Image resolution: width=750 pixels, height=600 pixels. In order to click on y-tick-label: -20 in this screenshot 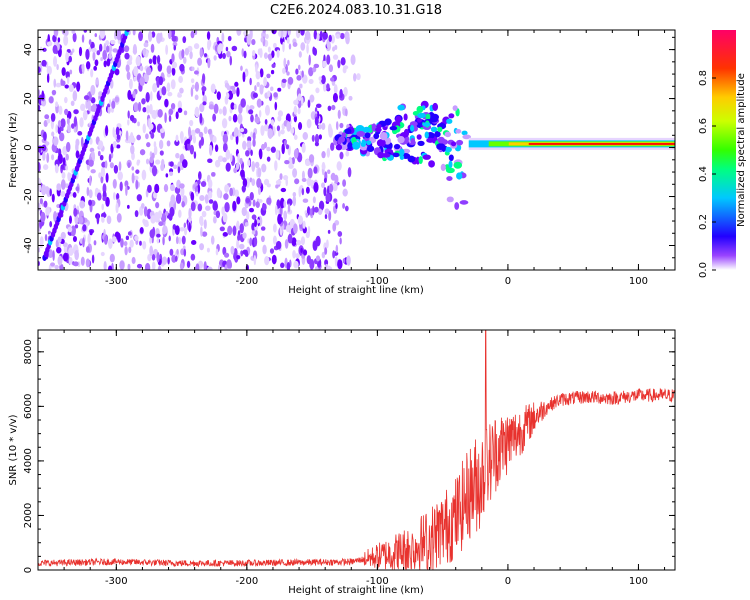, I will do `click(28, 196)`.